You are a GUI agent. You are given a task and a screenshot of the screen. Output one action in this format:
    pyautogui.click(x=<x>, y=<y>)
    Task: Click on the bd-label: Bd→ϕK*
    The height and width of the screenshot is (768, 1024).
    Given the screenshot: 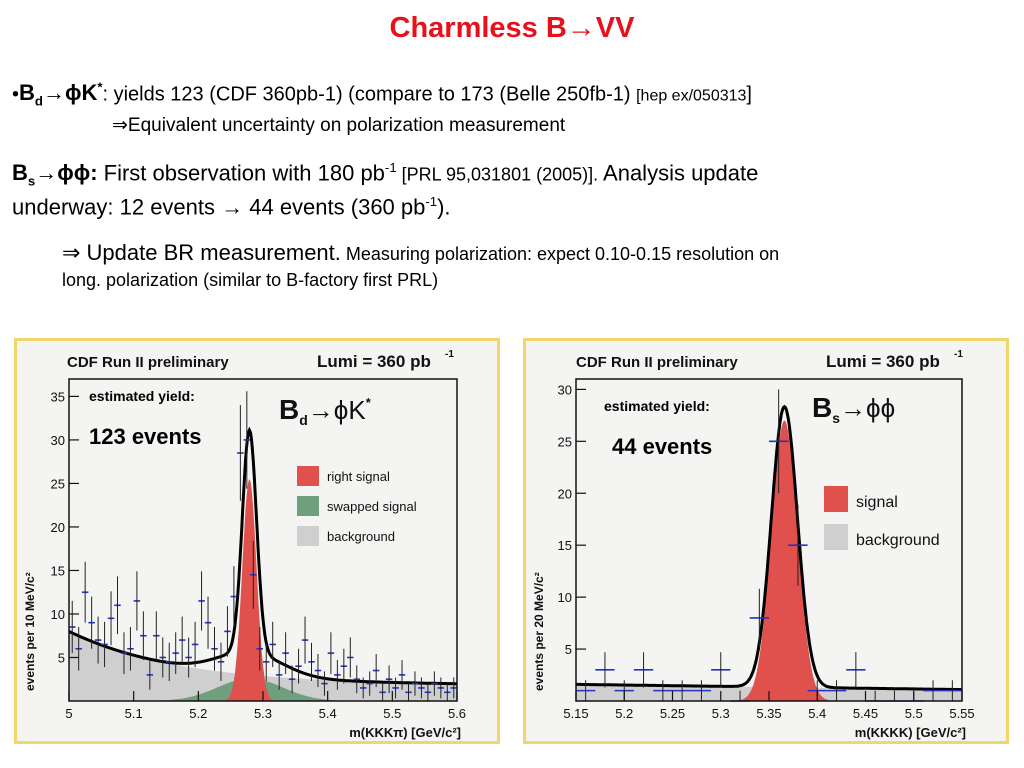 What is the action you would take?
    pyautogui.click(x=61, y=94)
    